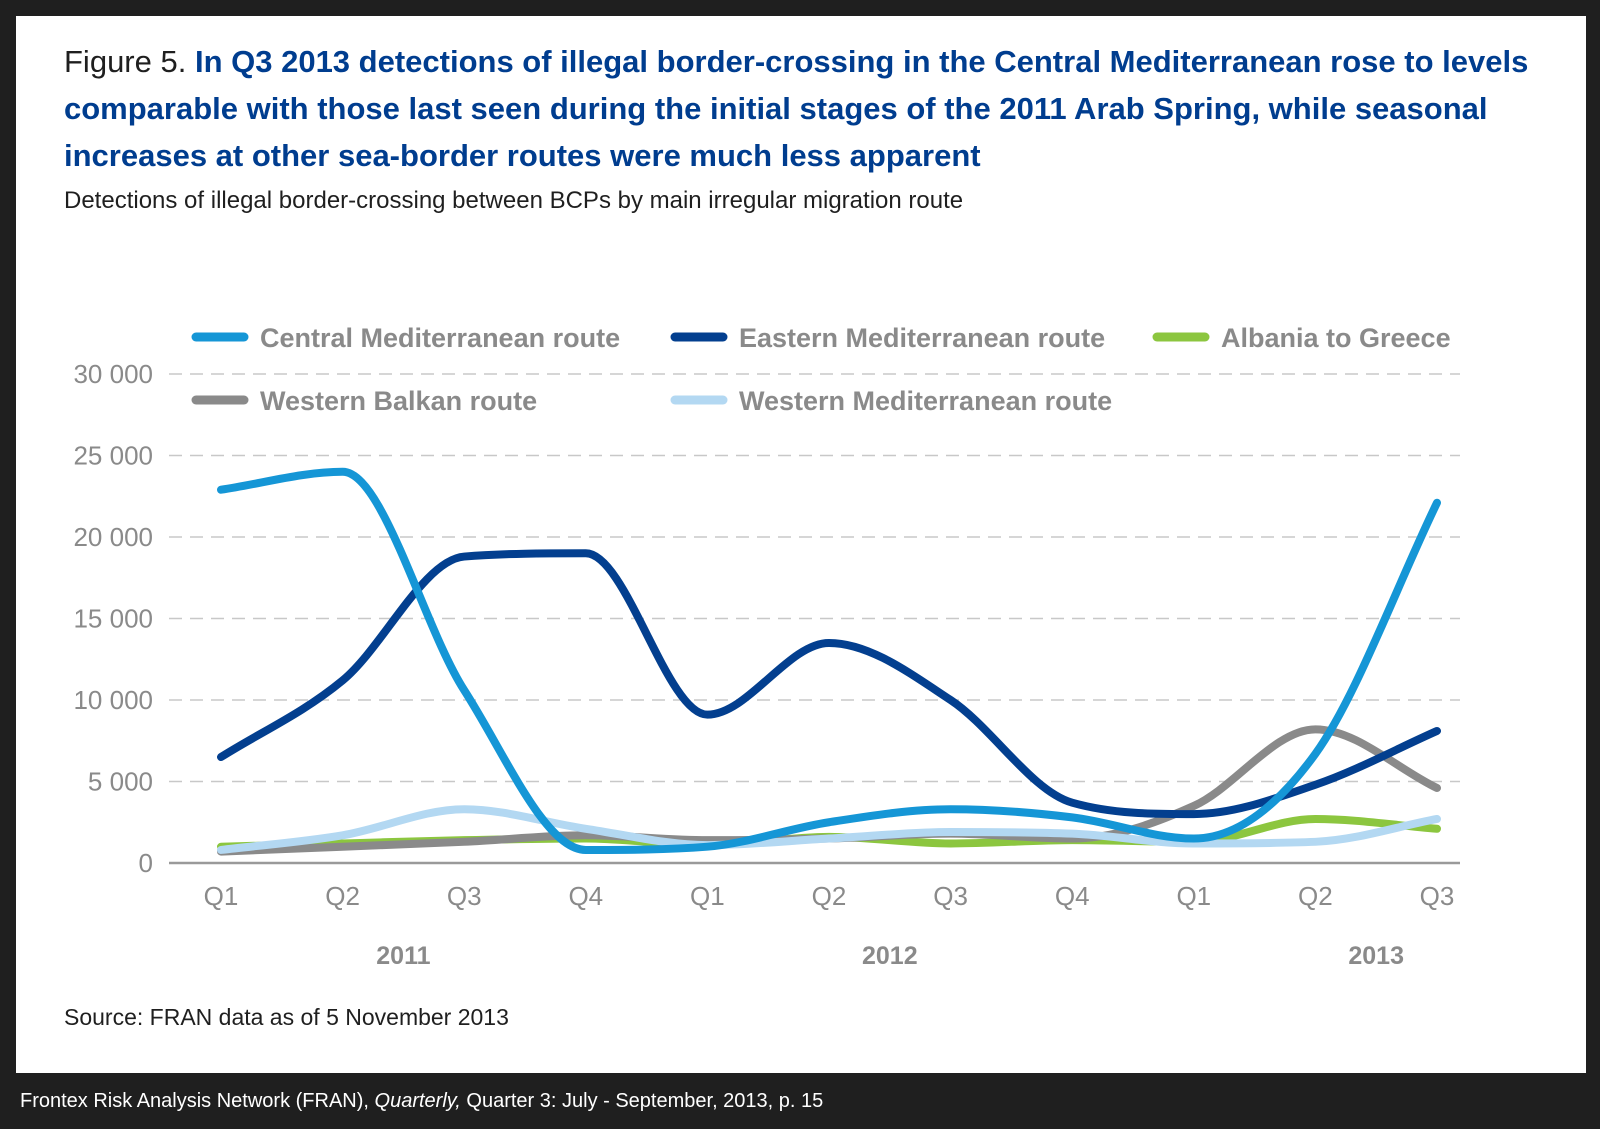 The width and height of the screenshot is (1600, 1129). I want to click on y-tick-label: 10 000, so click(113, 700).